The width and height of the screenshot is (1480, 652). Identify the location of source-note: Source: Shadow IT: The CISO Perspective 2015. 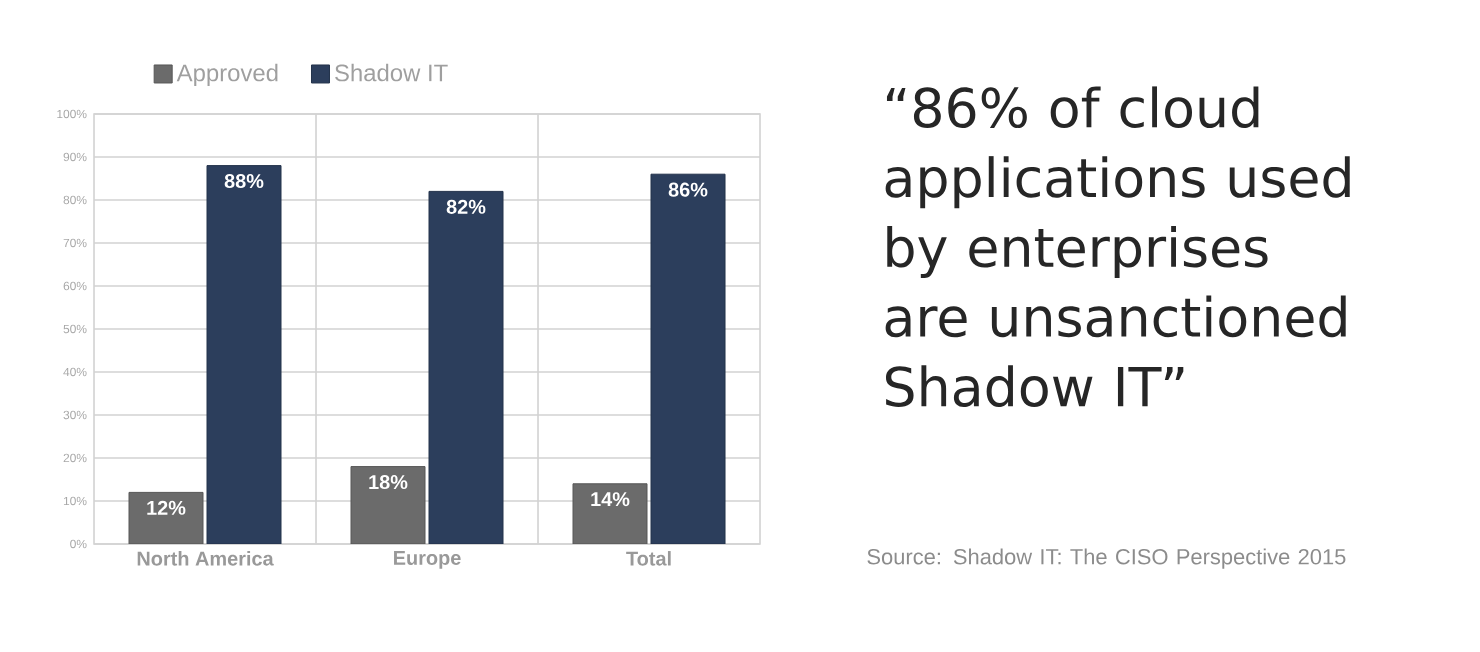
(1106, 558).